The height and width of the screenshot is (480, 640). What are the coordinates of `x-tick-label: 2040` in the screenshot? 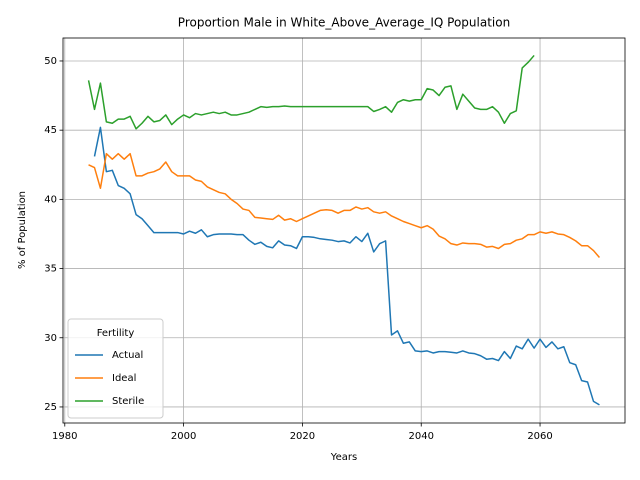 It's located at (421, 436).